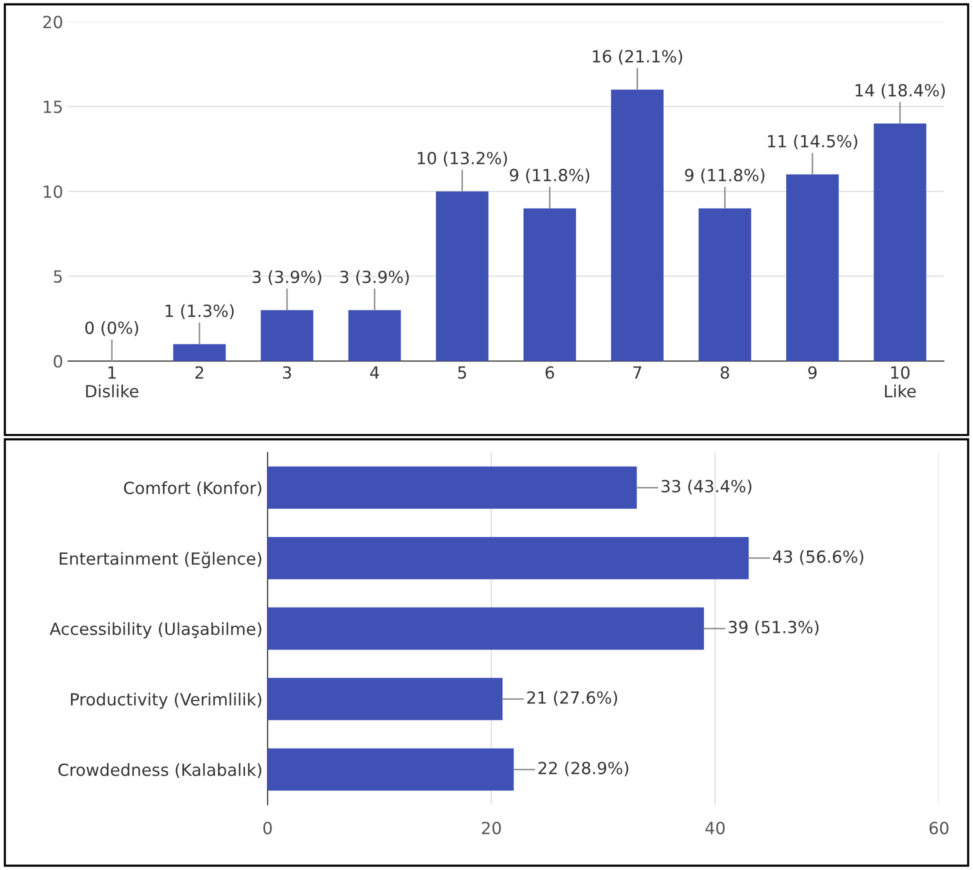 The width and height of the screenshot is (973, 870). What do you see at coordinates (939, 828) in the screenshot?
I see `x-tick-label: 60` at bounding box center [939, 828].